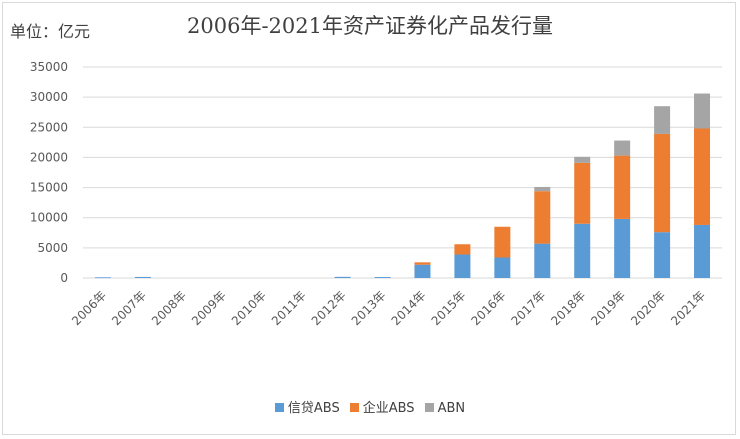 The height and width of the screenshot is (439, 740). Describe the element at coordinates (329, 308) in the screenshot. I see `x-tick-label: 2012年` at that location.